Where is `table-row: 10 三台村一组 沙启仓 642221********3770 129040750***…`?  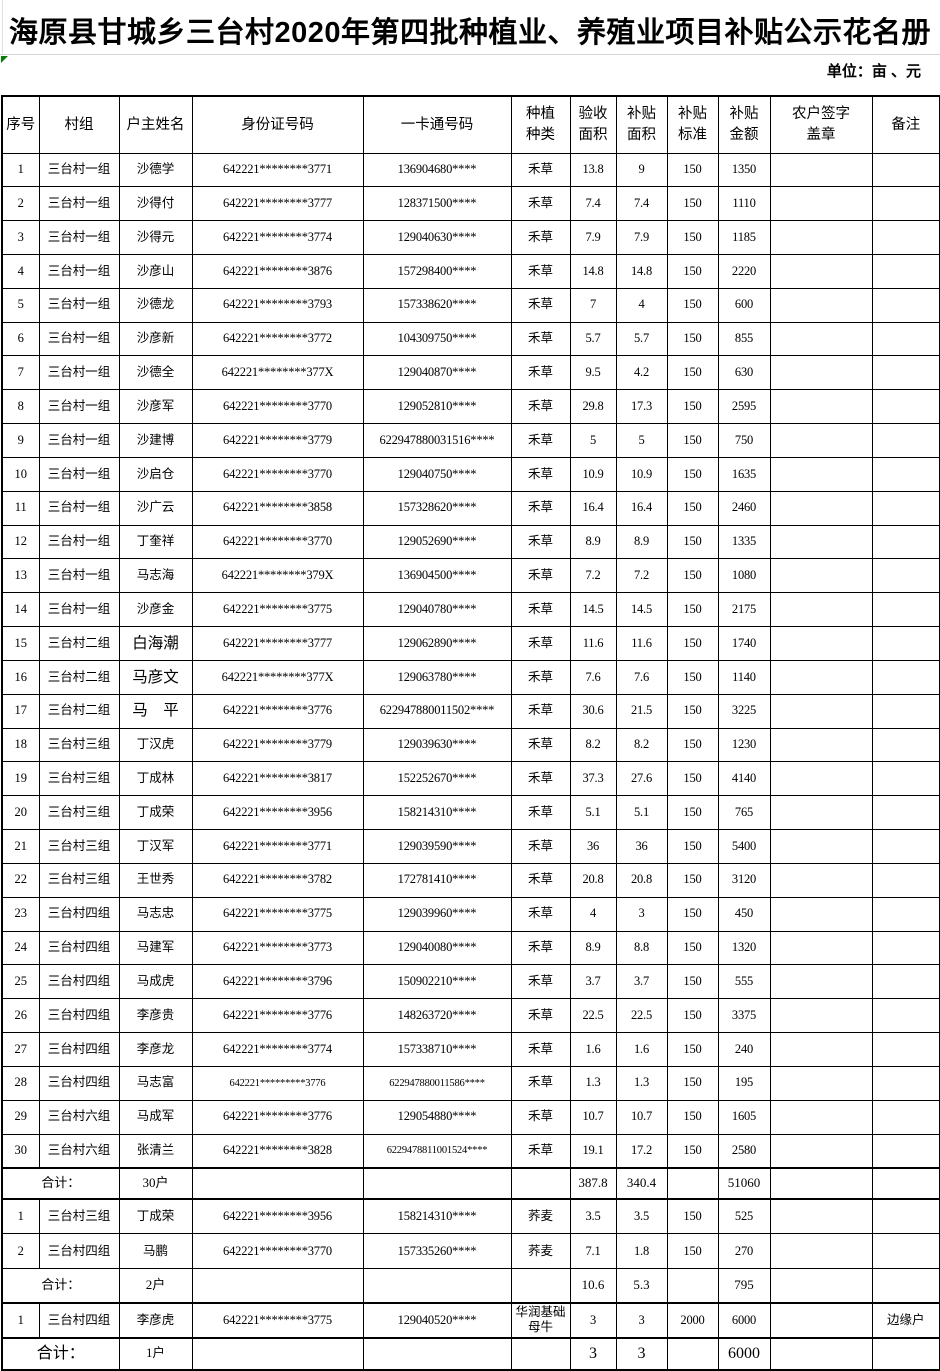 table-row: 10 三台村一组 沙启仓 642221********3770 129040750***… is located at coordinates (470, 474).